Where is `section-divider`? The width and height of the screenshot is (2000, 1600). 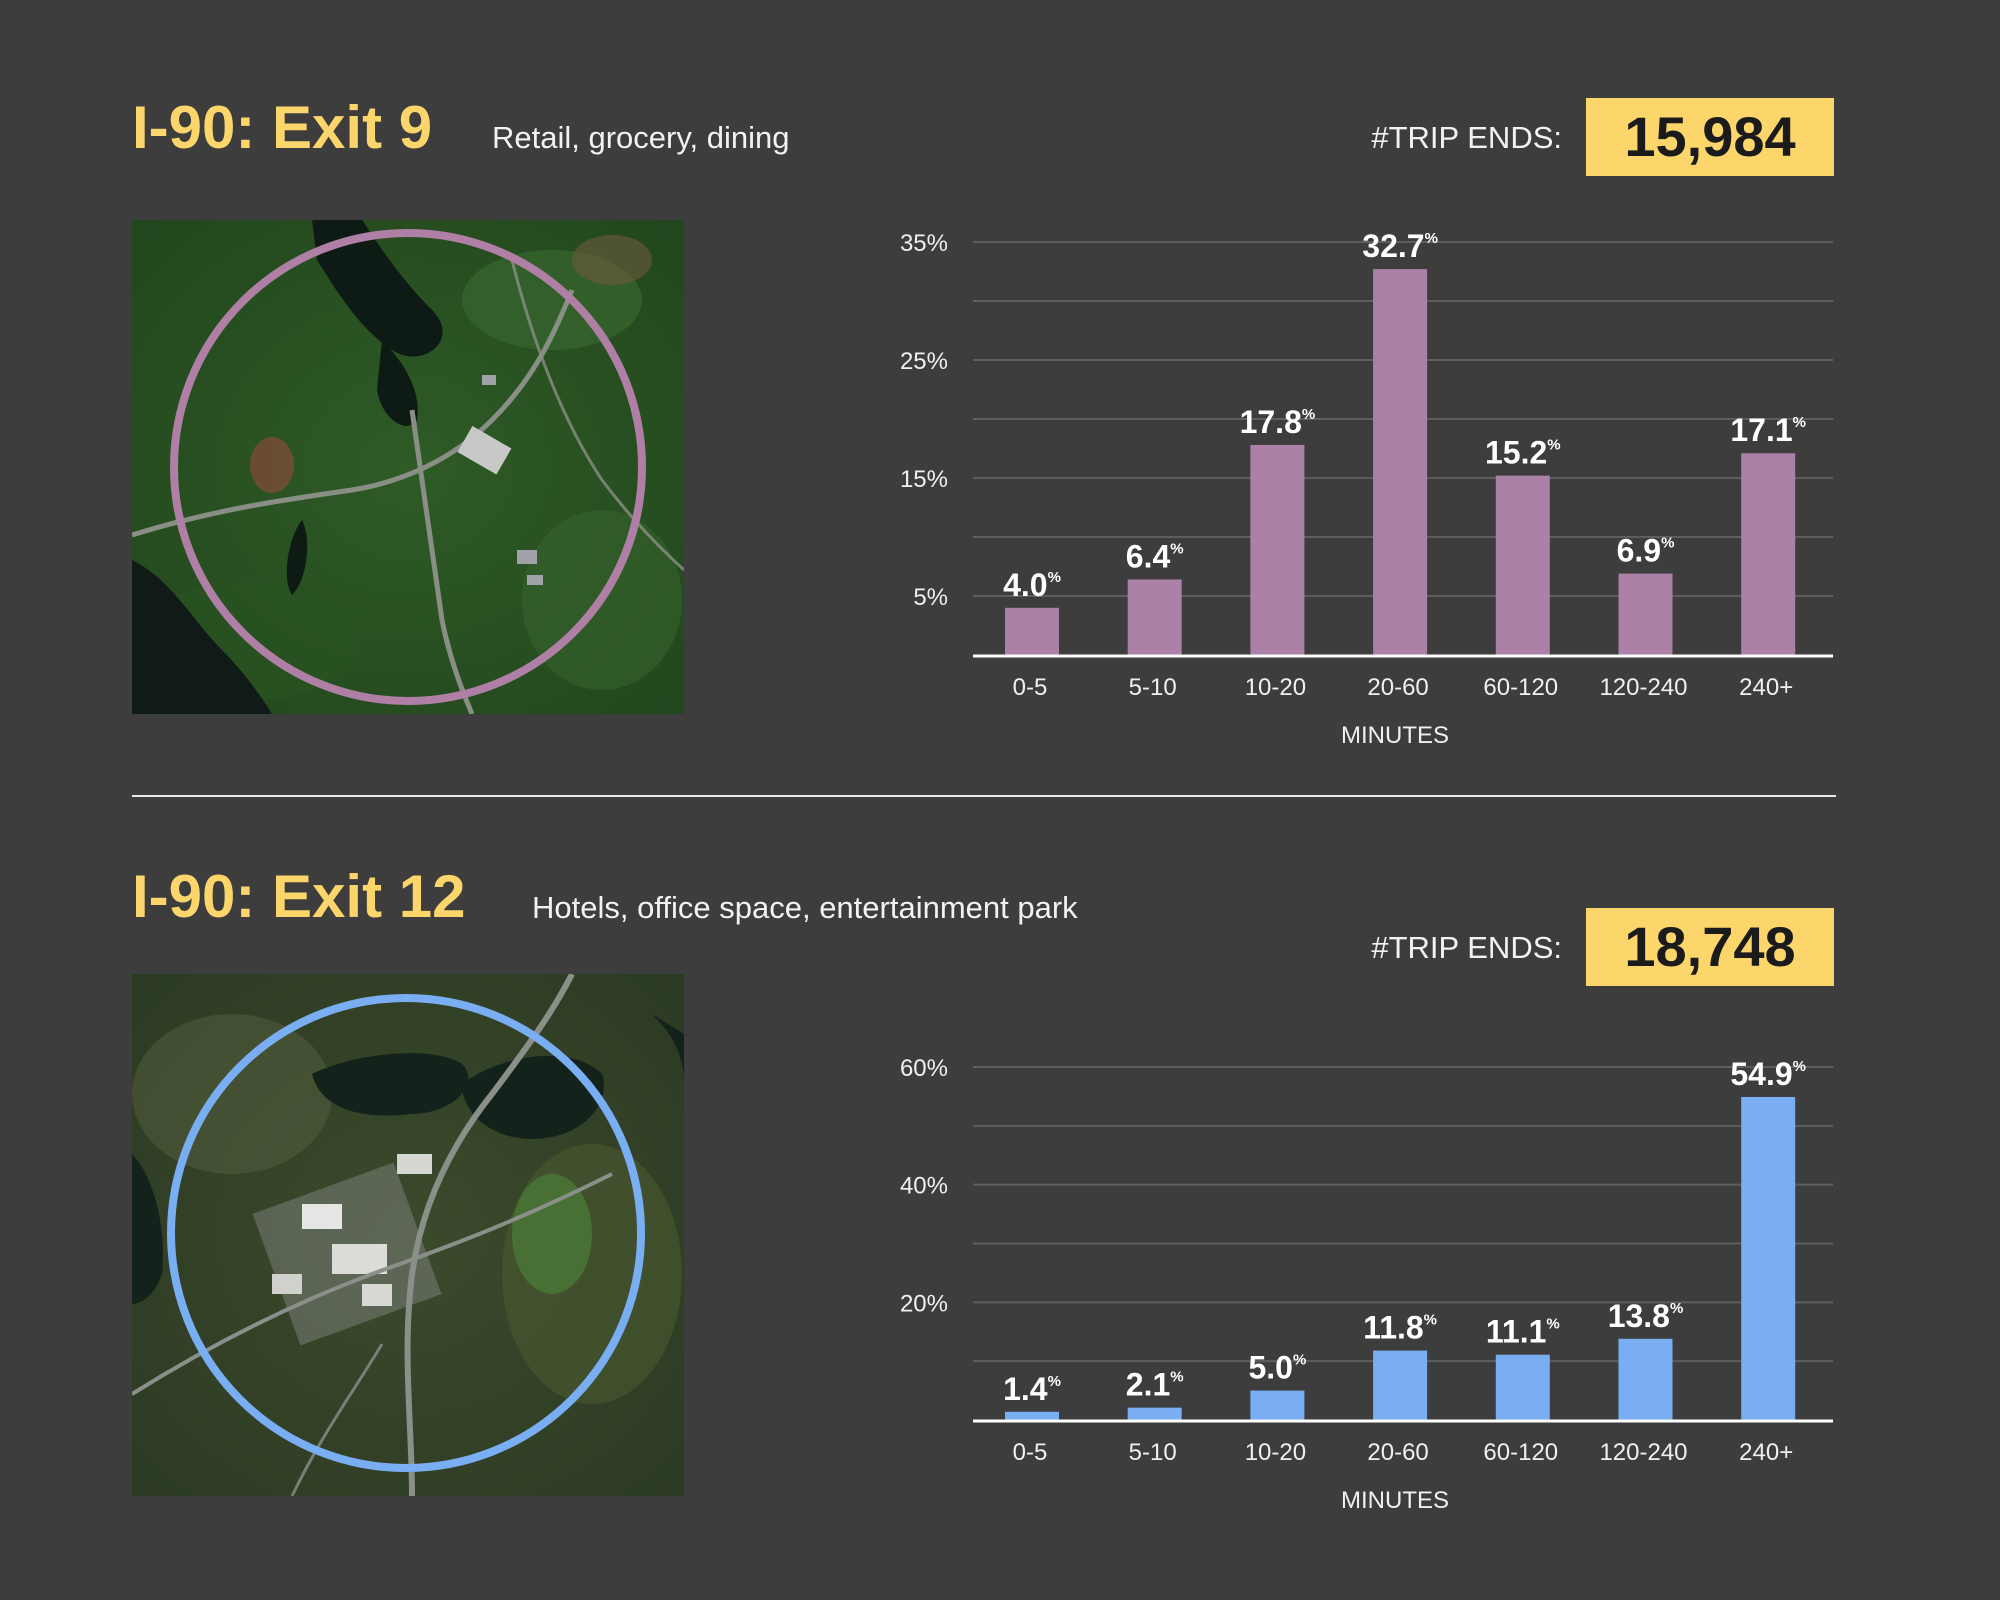 section-divider is located at coordinates (984, 796).